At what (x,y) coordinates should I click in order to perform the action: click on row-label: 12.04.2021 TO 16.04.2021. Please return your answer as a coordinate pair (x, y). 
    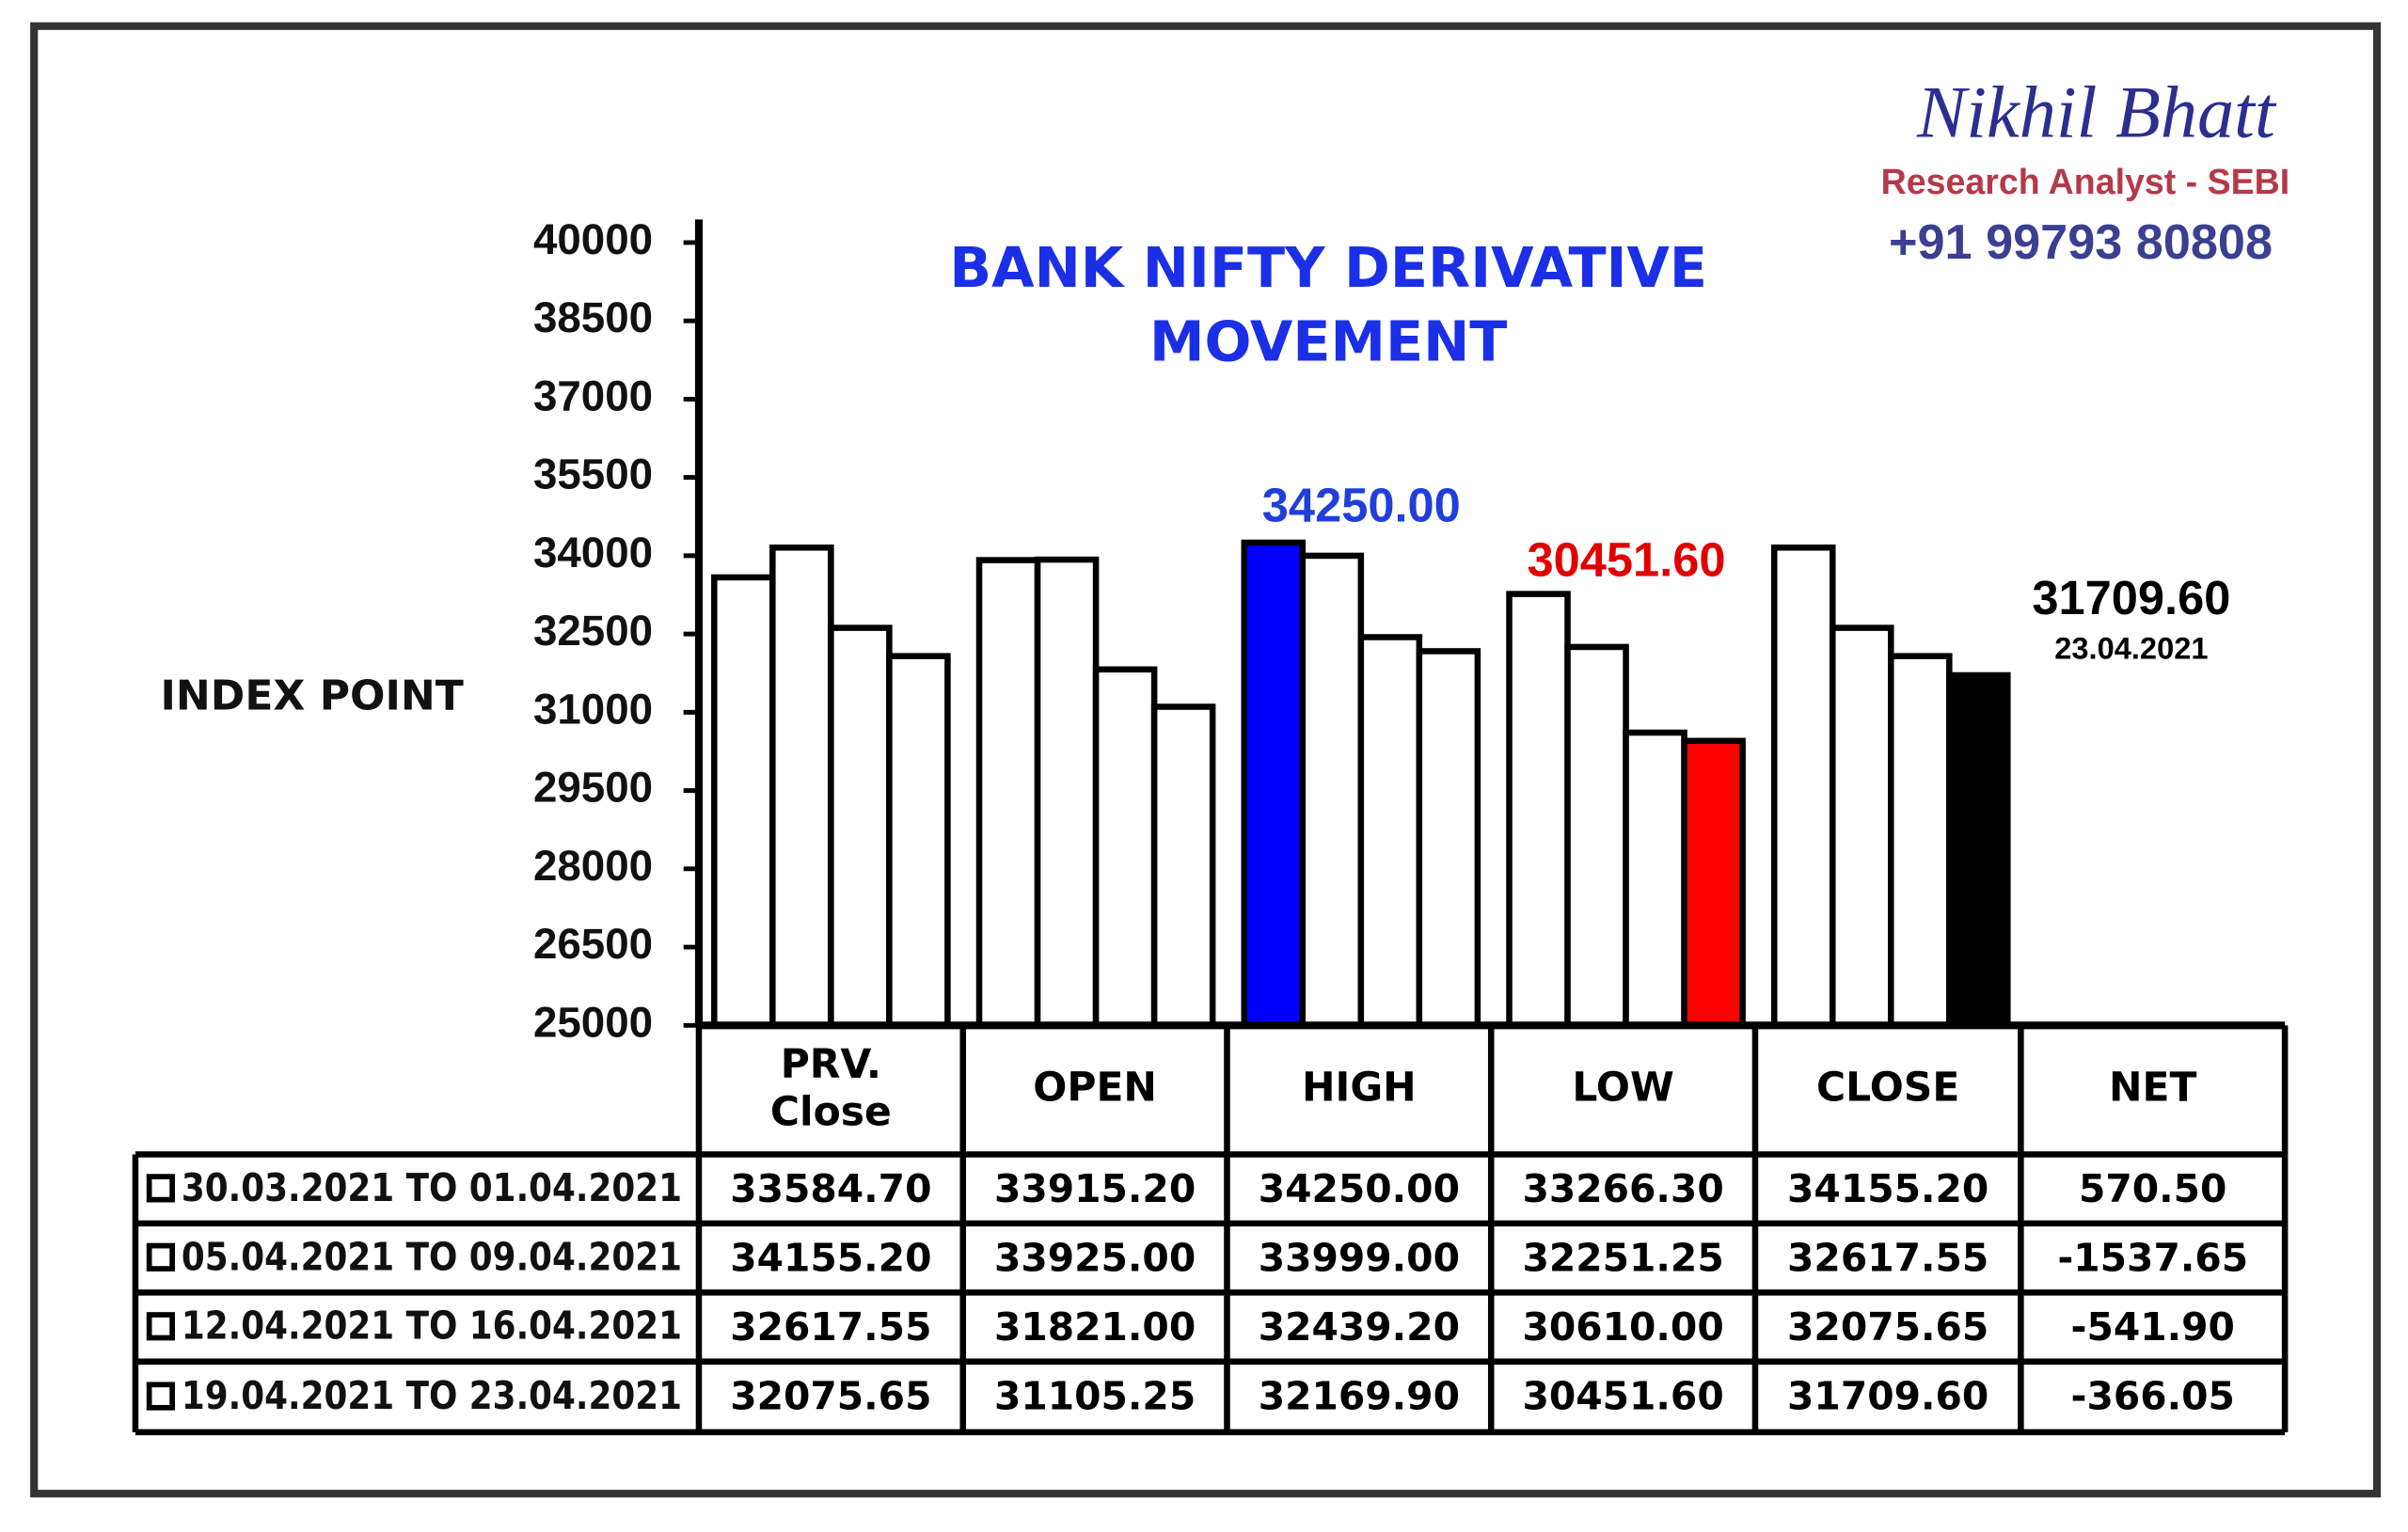
    Looking at the image, I should click on (432, 1326).